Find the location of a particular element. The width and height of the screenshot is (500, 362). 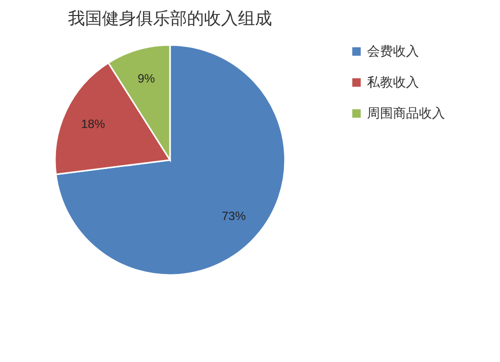

legend-label: 会费收入 is located at coordinates (393, 51).